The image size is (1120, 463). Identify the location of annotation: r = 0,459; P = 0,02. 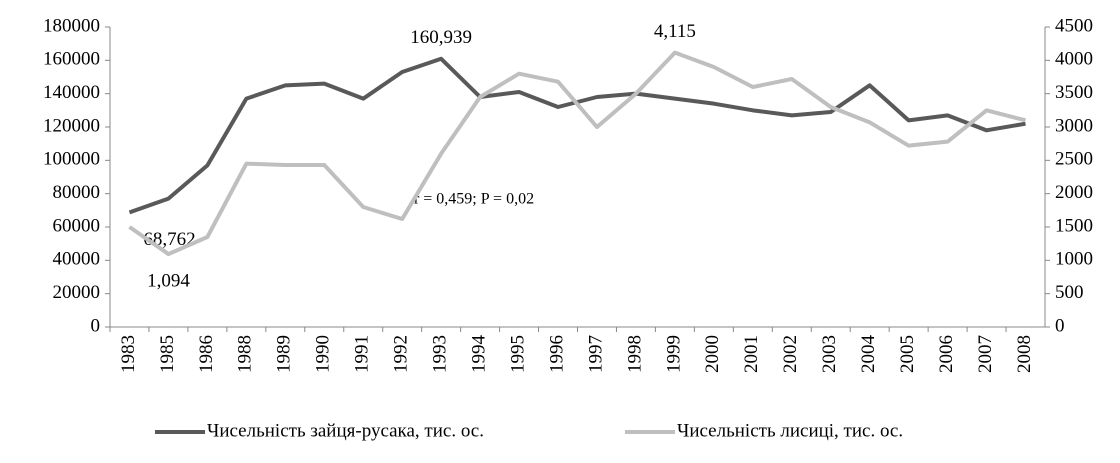
(474, 199).